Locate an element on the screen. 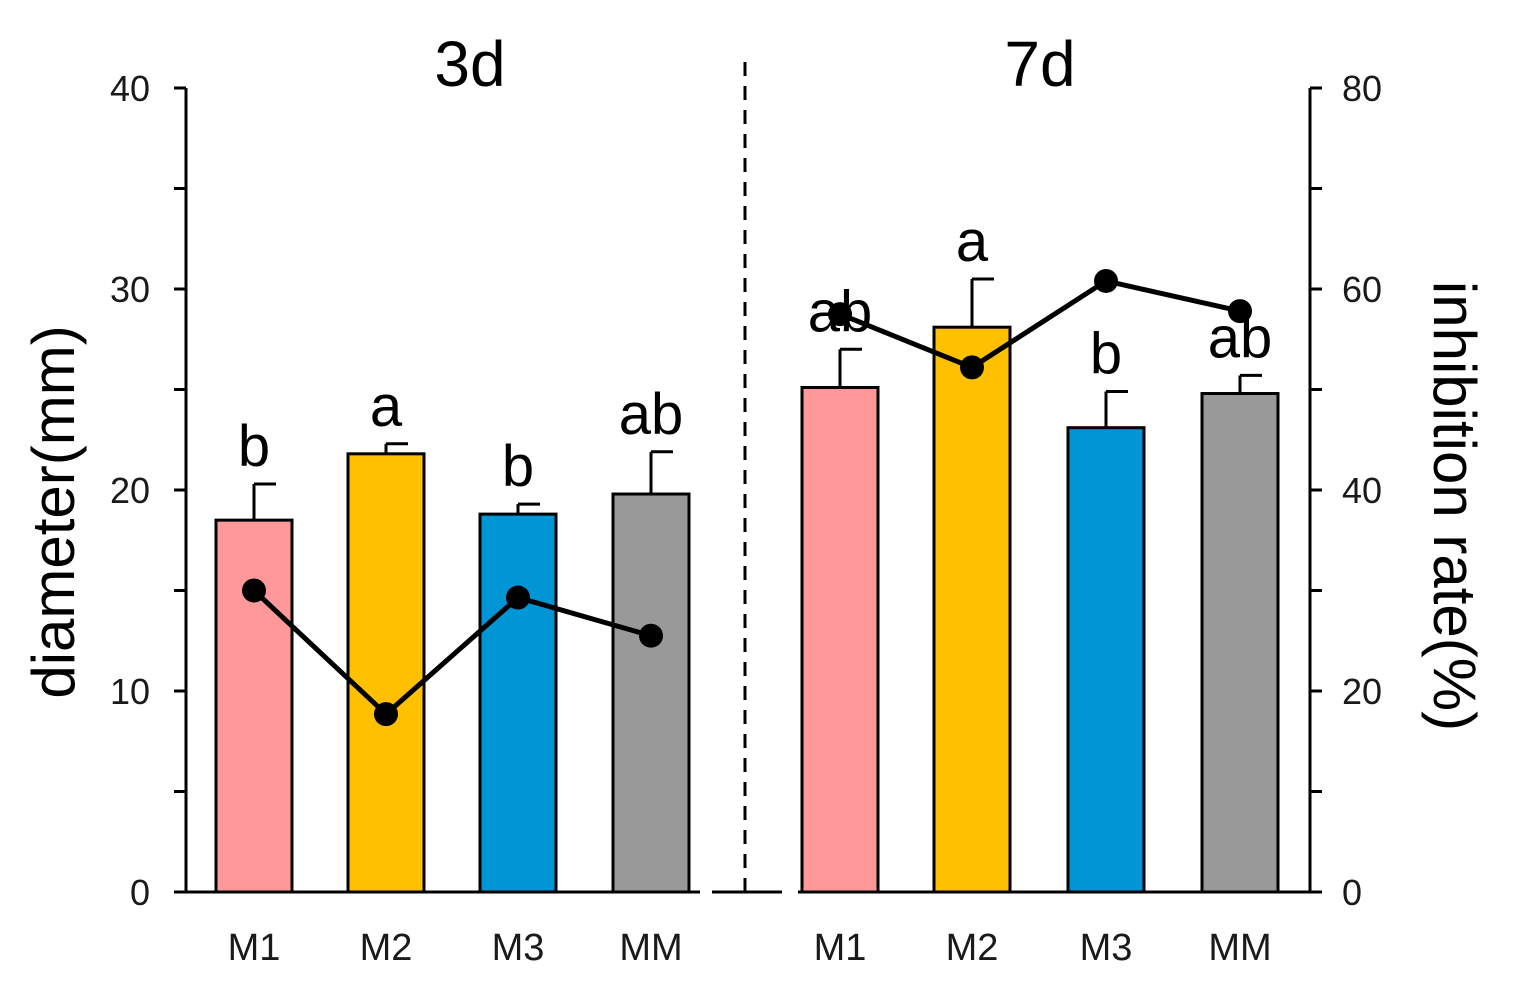  category-label-3d-MM: MM is located at coordinates (650, 948).